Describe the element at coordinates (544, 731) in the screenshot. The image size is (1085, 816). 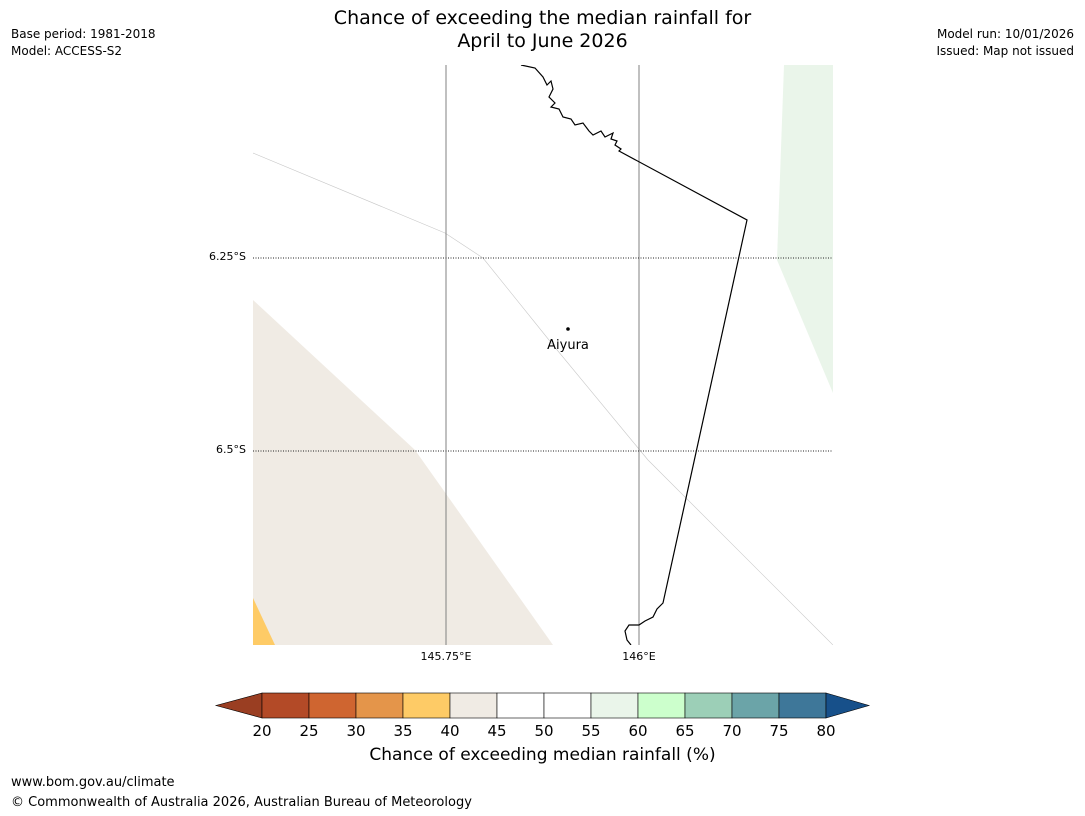
I see `colorbar-tick-label: 50` at that location.